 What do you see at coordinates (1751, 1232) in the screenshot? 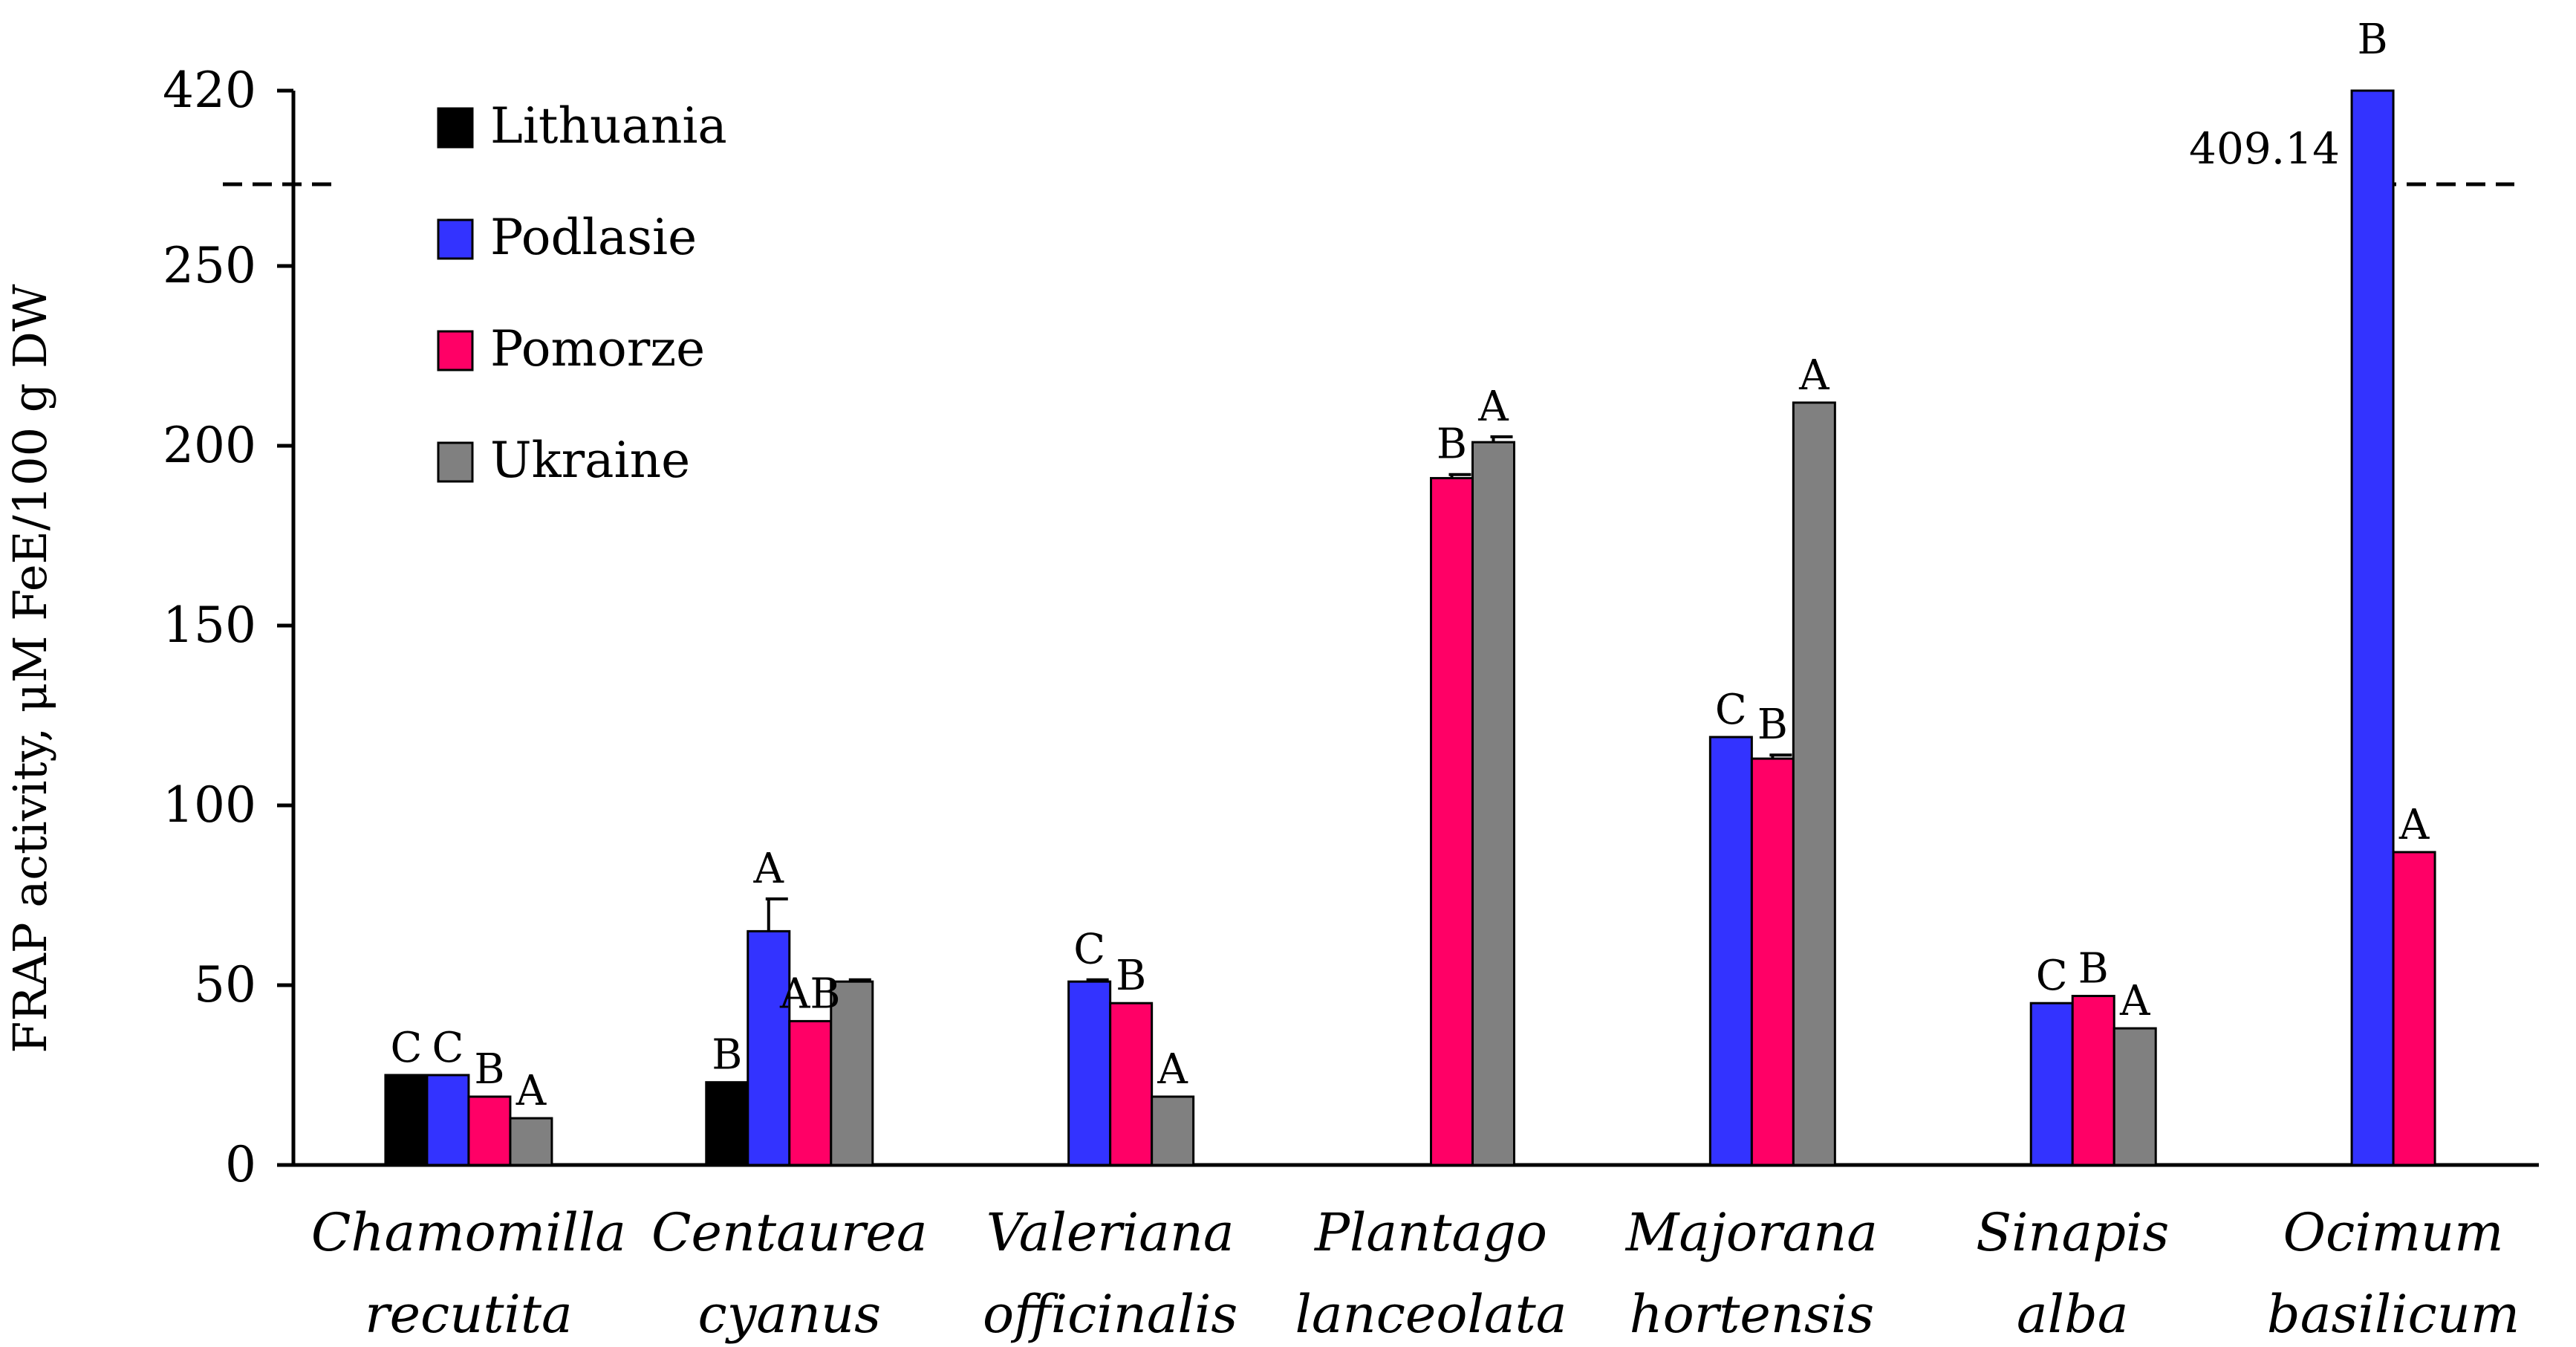
I see `category-label: Majorana` at bounding box center [1751, 1232].